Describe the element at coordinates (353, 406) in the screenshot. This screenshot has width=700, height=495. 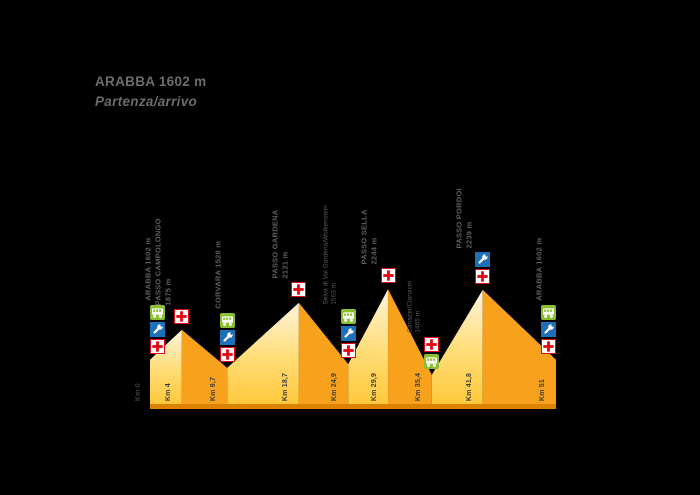
I see `baseline-band` at that location.